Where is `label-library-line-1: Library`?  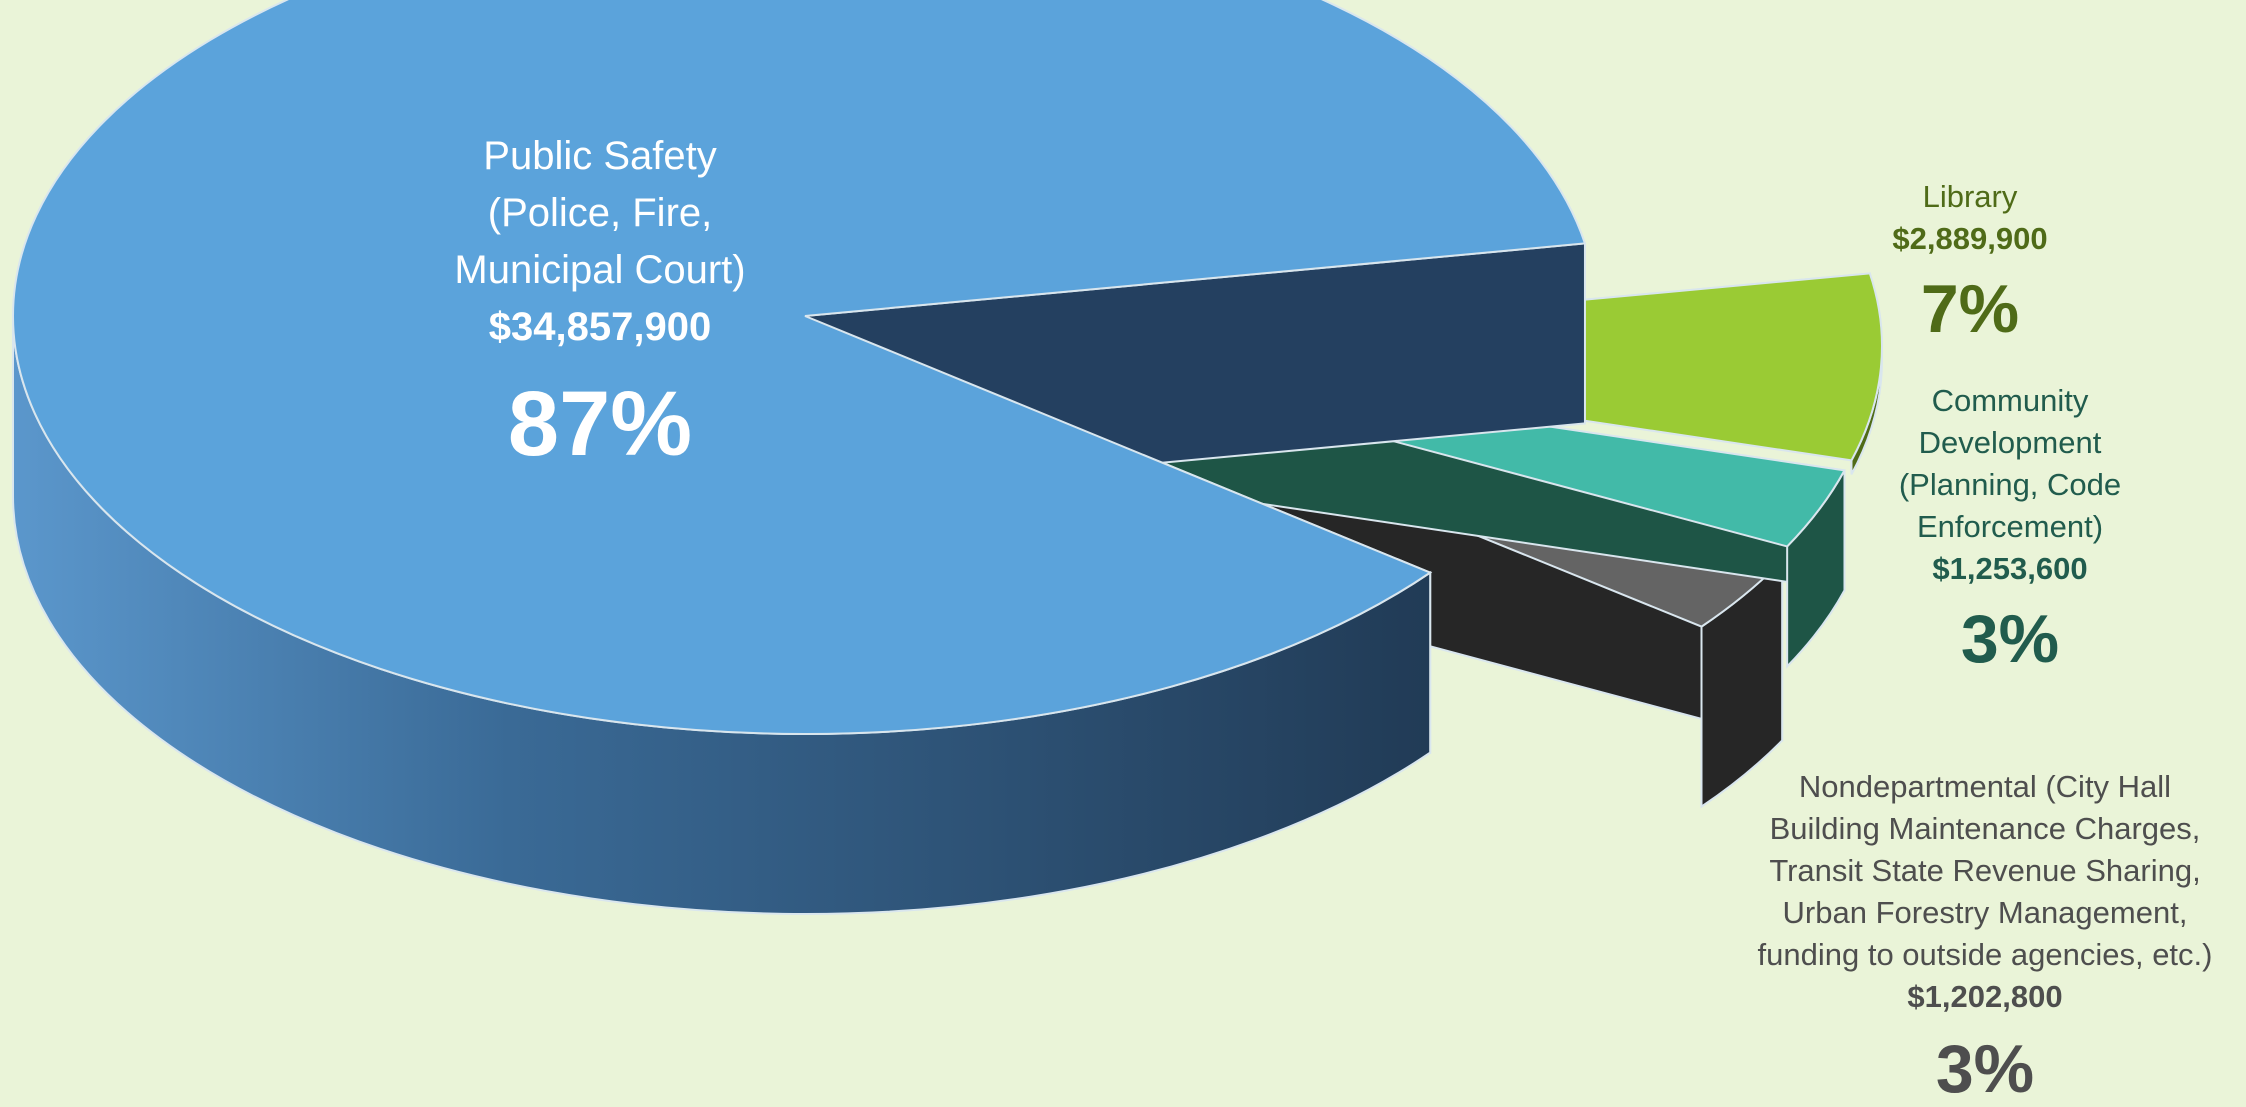 label-library-line-1: Library is located at coordinates (1970, 196).